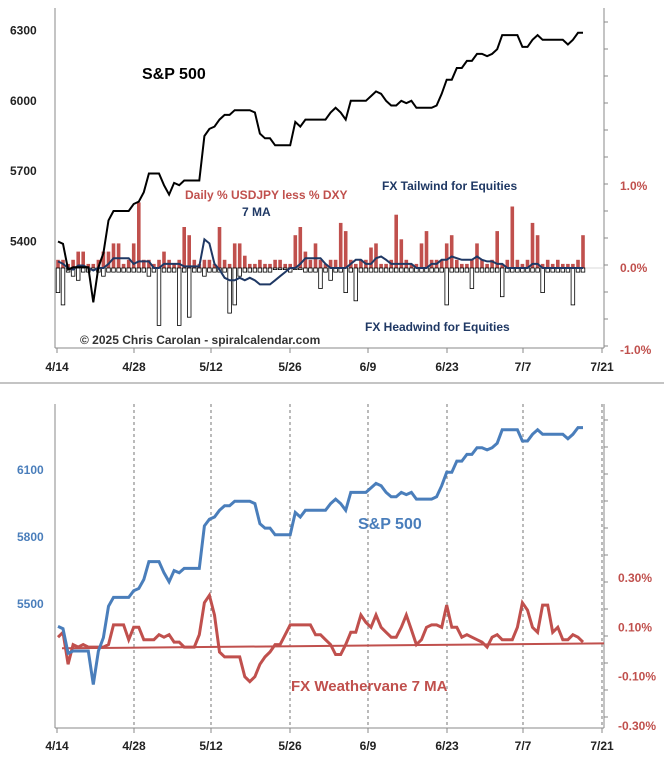 The image size is (664, 758). I want to click on top-x-tick: 6/23, so click(447, 367).